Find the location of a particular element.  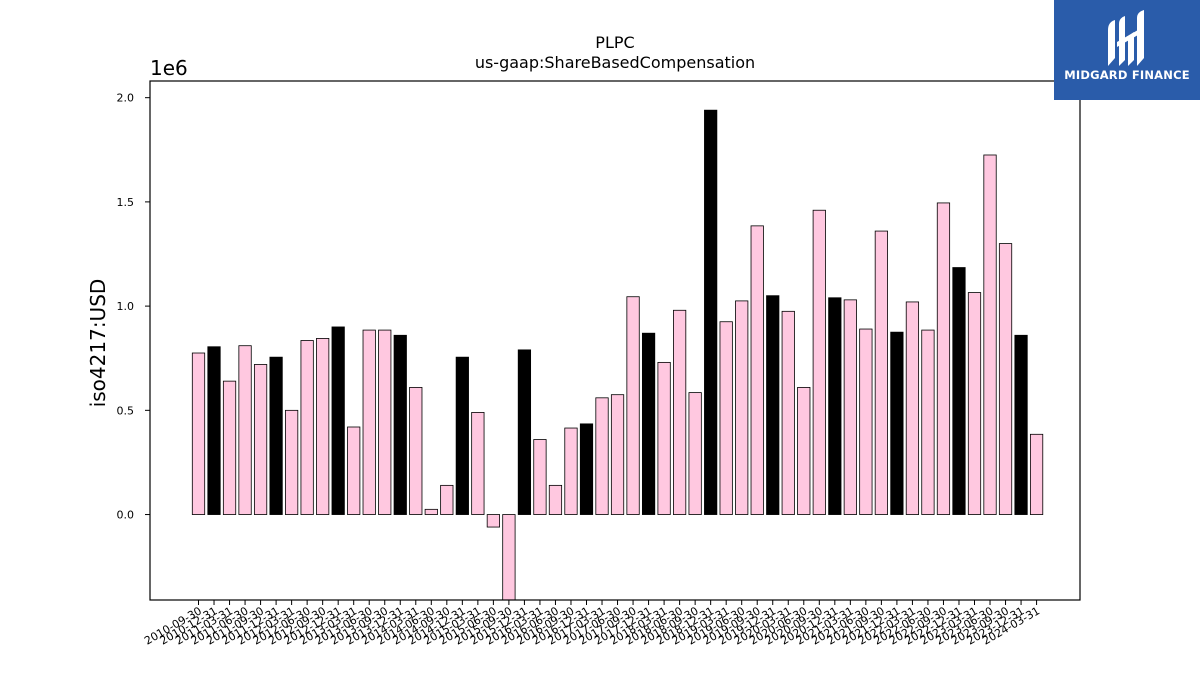

y-tick-label: 0.0 is located at coordinates (126, 515).